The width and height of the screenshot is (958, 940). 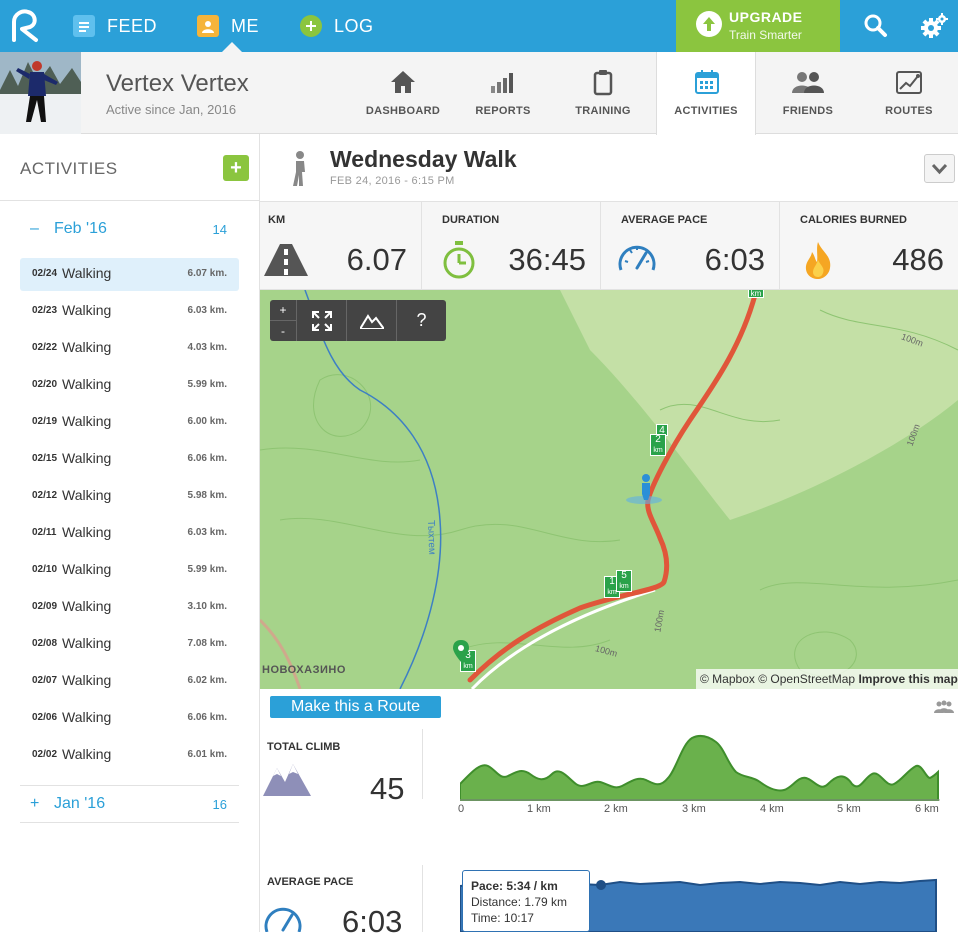 I want to click on chart-divider, so click(x=422, y=764).